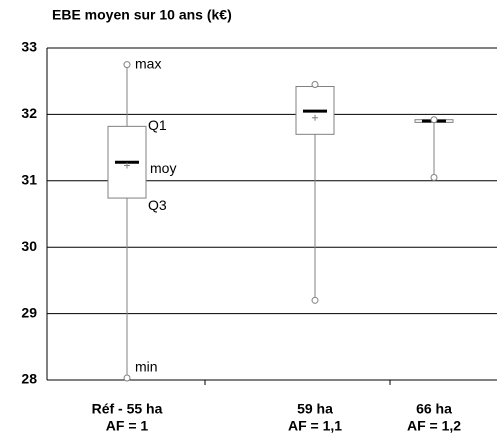 This screenshot has height=441, width=497. Describe the element at coordinates (29, 246) in the screenshot. I see `y-tick-label: 30` at that location.